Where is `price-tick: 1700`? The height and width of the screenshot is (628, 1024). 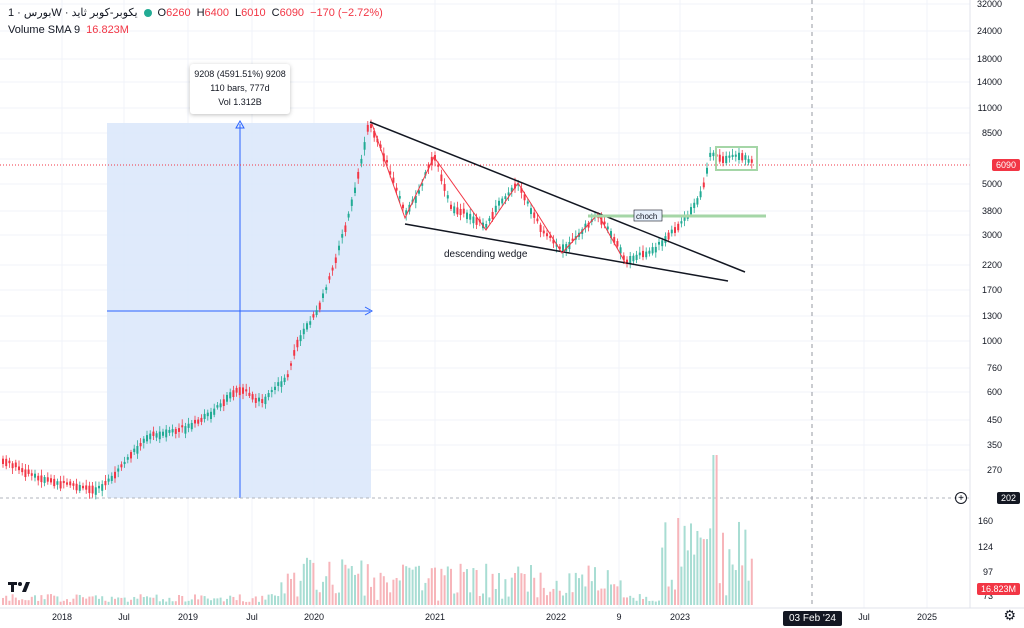 price-tick: 1700 is located at coordinates (992, 290).